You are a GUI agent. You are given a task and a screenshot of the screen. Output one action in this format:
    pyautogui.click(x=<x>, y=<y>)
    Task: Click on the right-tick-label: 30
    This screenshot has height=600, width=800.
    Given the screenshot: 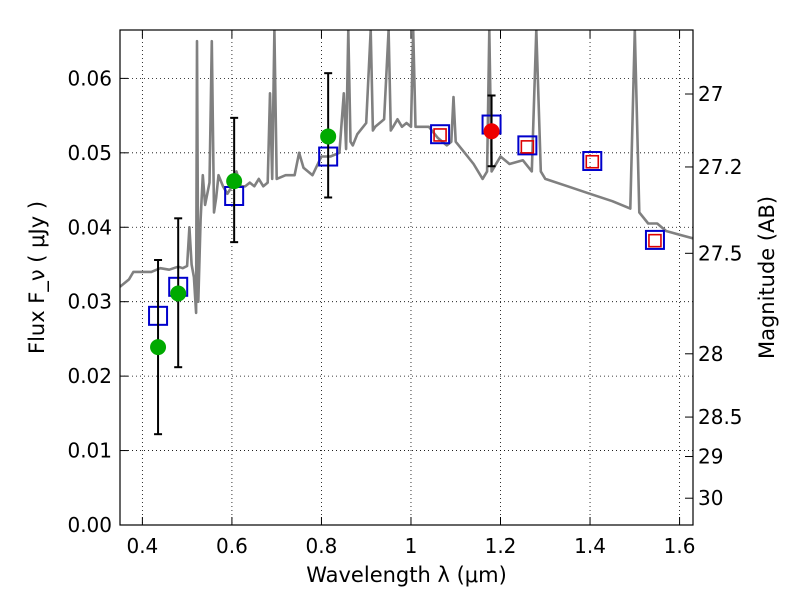 What is the action you would take?
    pyautogui.click(x=710, y=498)
    